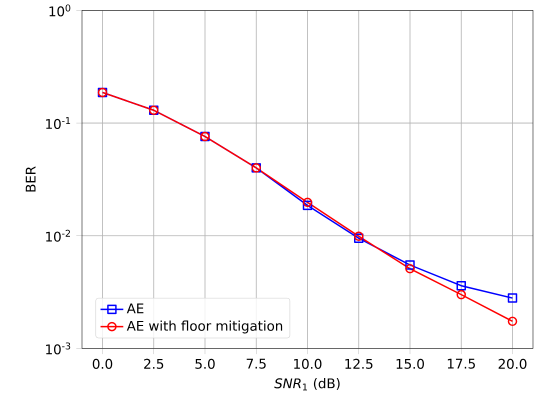  What do you see at coordinates (256, 363) in the screenshot?
I see `x-tick-label: 7.5` at bounding box center [256, 363].